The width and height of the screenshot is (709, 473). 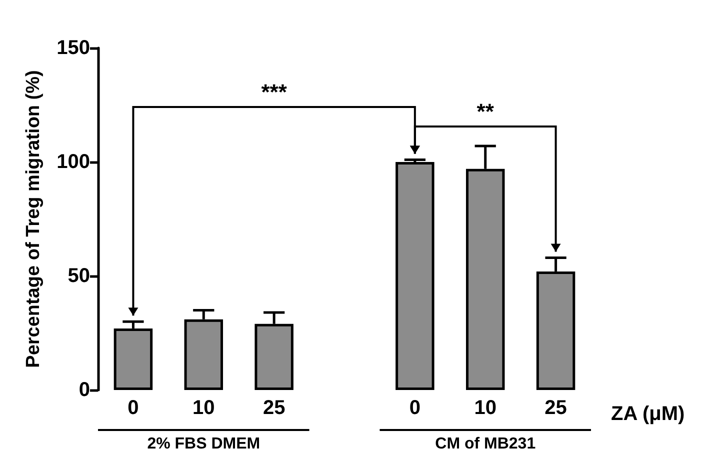 I want to click on annotation: **, so click(x=485, y=111).